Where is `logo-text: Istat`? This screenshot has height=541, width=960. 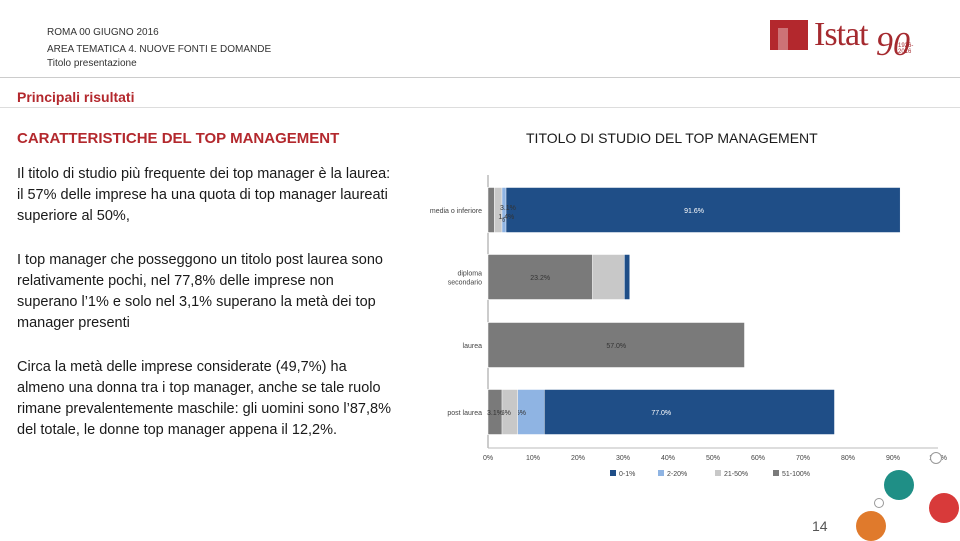 logo-text: Istat is located at coordinates (841, 34).